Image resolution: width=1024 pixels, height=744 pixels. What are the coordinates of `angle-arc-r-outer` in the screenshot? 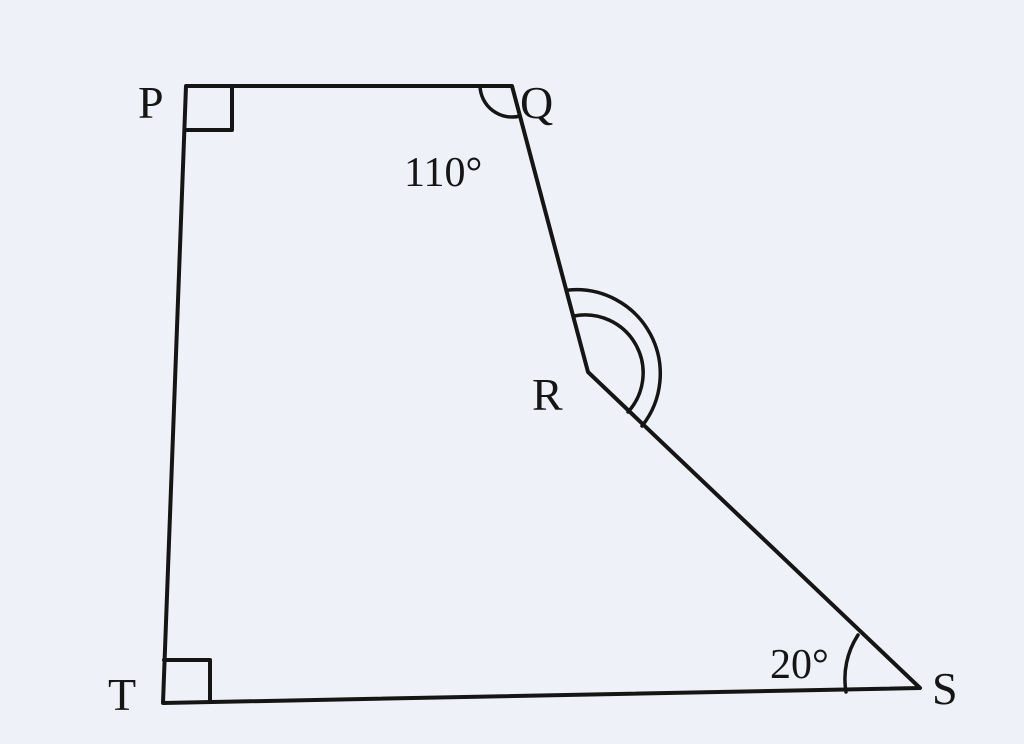 It's located at (614, 357).